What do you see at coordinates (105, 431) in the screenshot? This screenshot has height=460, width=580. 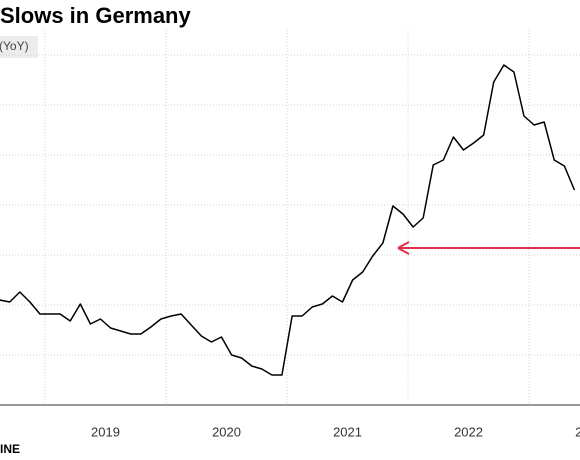 I see `x-tick-label: 2019` at bounding box center [105, 431].